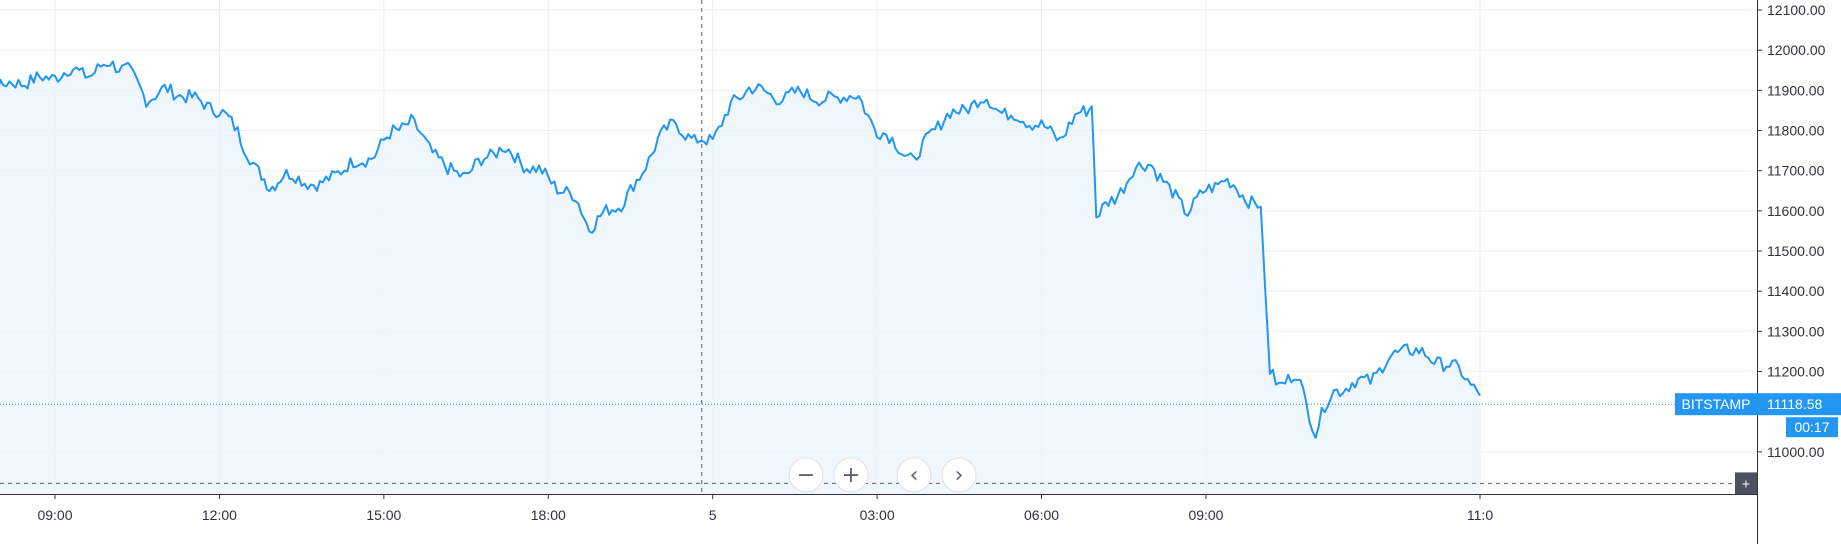 This screenshot has width=1841, height=544. What do you see at coordinates (219, 515) in the screenshot?
I see `x-tick-label: 12:00` at bounding box center [219, 515].